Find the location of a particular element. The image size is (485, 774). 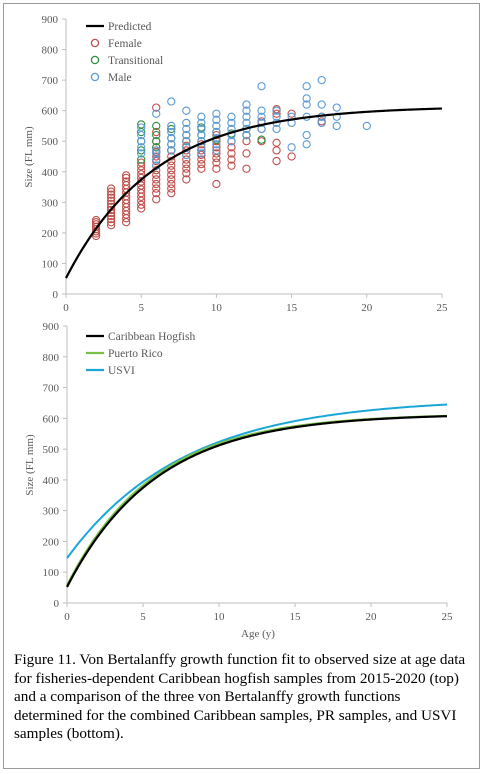

legend-male-swatch is located at coordinates (95, 77).